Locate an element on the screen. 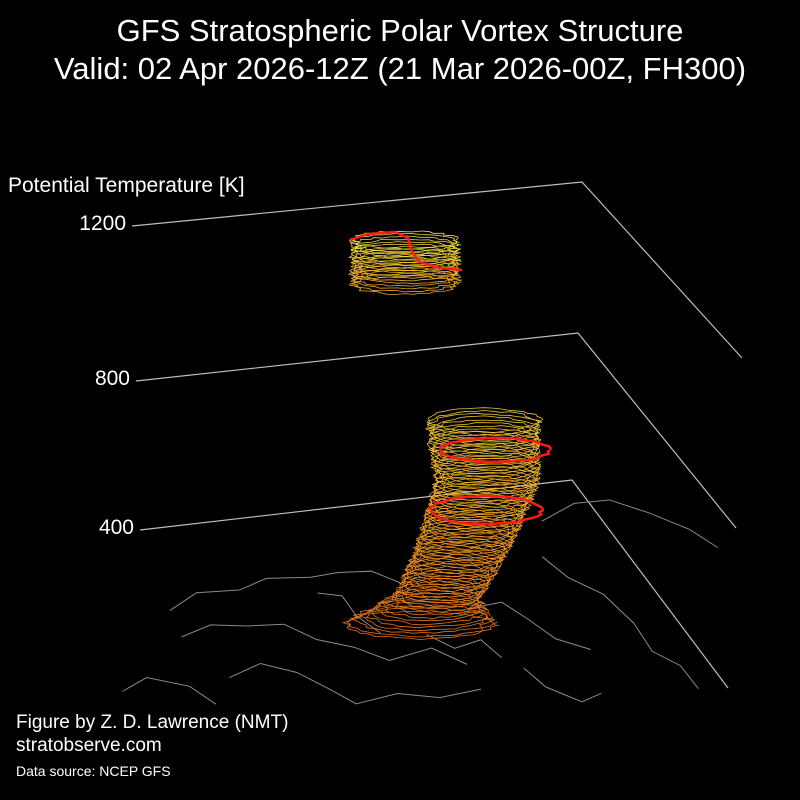 Image resolution: width=800 pixels, height=800 pixels. z-tick-1200: 1200 is located at coordinates (102, 223).